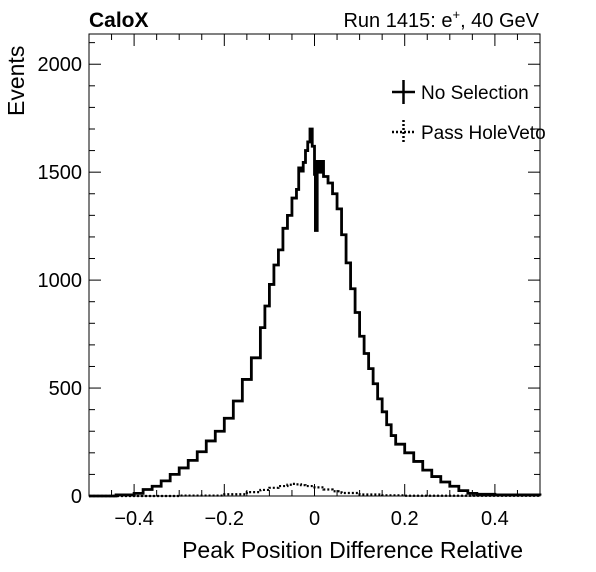  What do you see at coordinates (133, 519) in the screenshot?
I see `x-tick-label: −0.4` at bounding box center [133, 519].